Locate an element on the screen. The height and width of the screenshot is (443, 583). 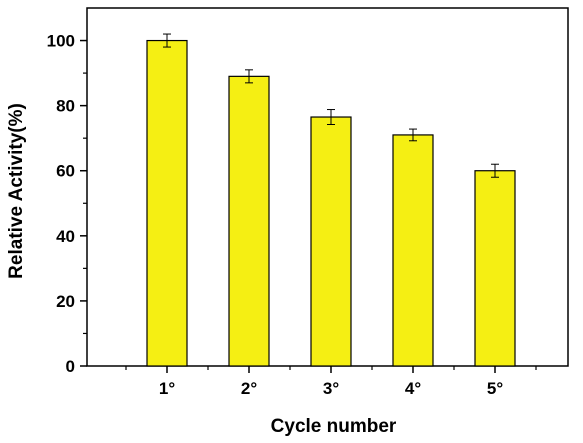
y-tick-label: 0 is located at coordinates (70, 366).